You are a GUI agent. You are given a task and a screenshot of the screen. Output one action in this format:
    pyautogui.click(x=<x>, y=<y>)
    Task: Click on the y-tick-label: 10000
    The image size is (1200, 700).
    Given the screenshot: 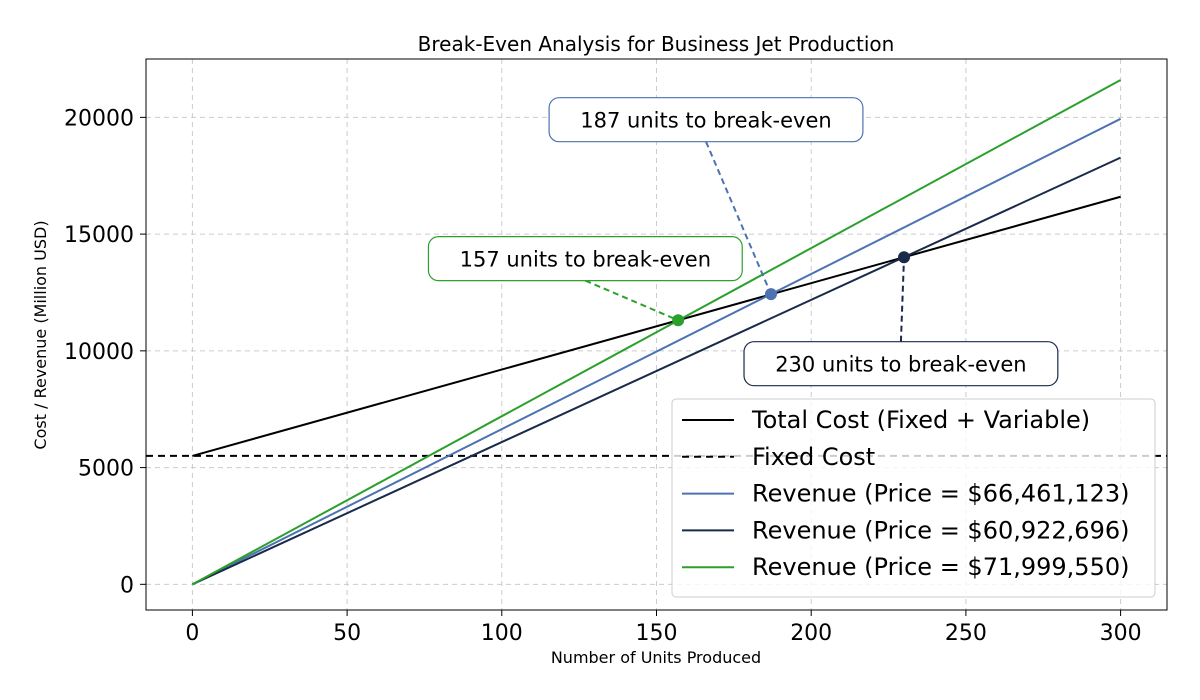 What is the action you would take?
    pyautogui.click(x=99, y=352)
    